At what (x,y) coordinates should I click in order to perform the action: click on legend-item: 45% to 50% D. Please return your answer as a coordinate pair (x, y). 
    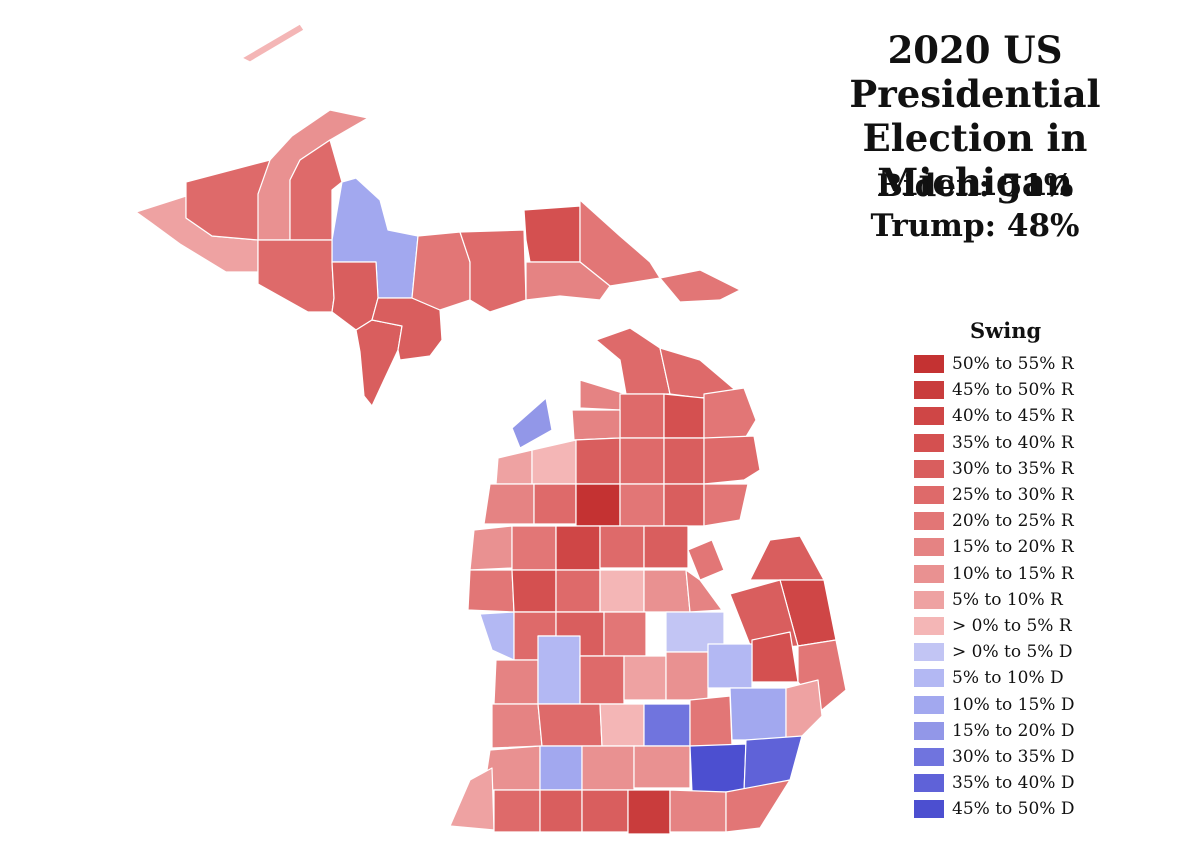
    Looking at the image, I should click on (1044, 809).